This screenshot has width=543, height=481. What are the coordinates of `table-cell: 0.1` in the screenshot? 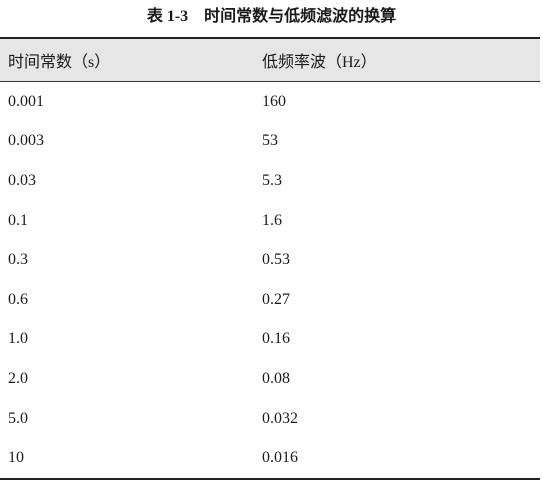 It's located at (18, 220).